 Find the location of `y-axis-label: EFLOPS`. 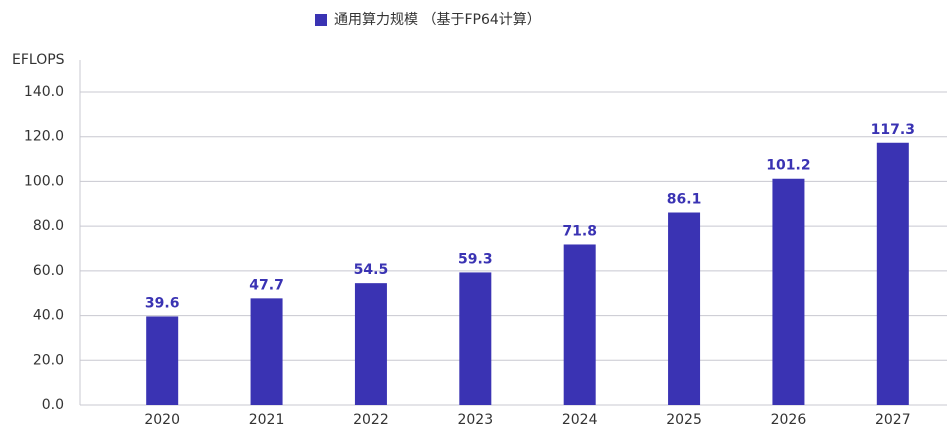

y-axis-label: EFLOPS is located at coordinates (38, 60).